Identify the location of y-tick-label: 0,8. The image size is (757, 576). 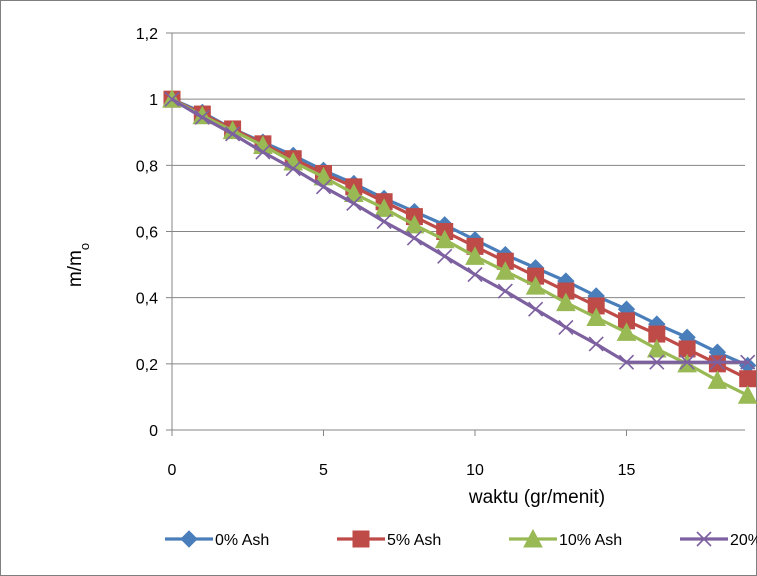
(147, 166).